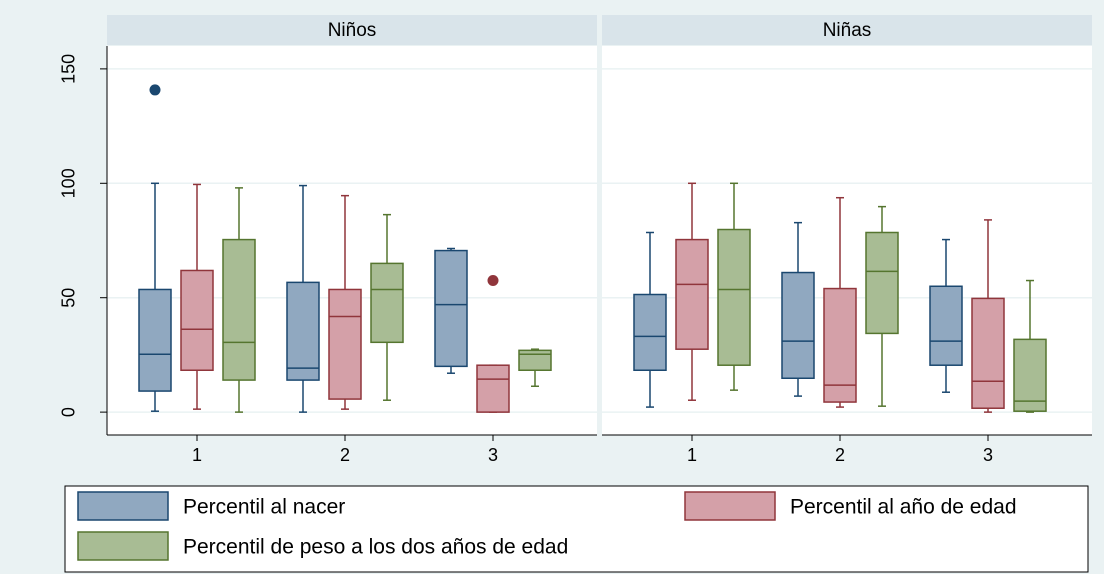  What do you see at coordinates (69, 298) in the screenshot?
I see `y-tick-label: 50` at bounding box center [69, 298].